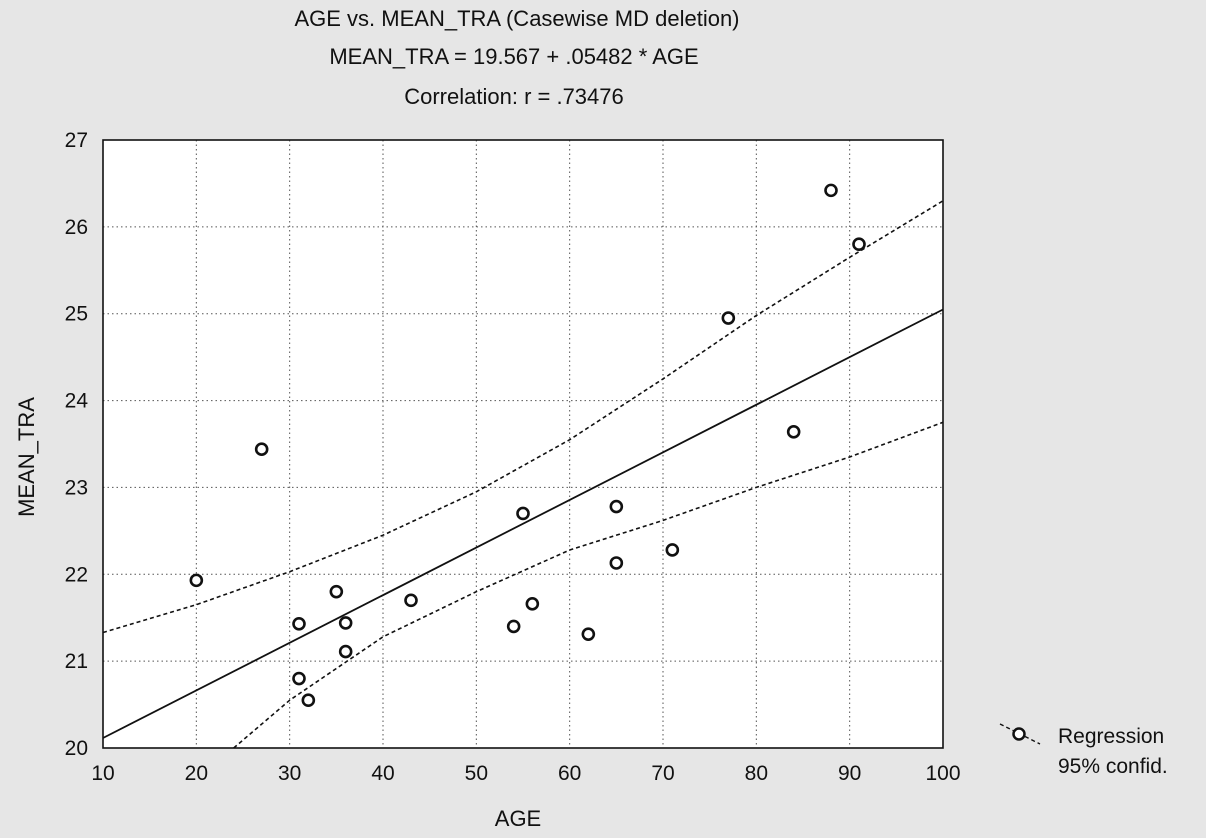  I want to click on y-axis-label: MEAN_TRA, so click(26, 457).